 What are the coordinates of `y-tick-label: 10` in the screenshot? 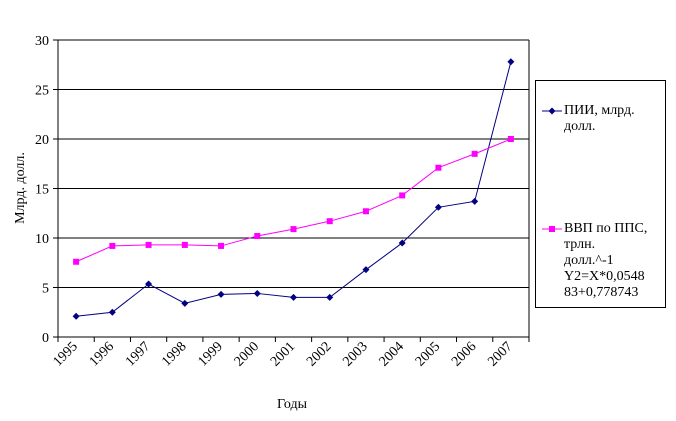 It's located at (42, 239).